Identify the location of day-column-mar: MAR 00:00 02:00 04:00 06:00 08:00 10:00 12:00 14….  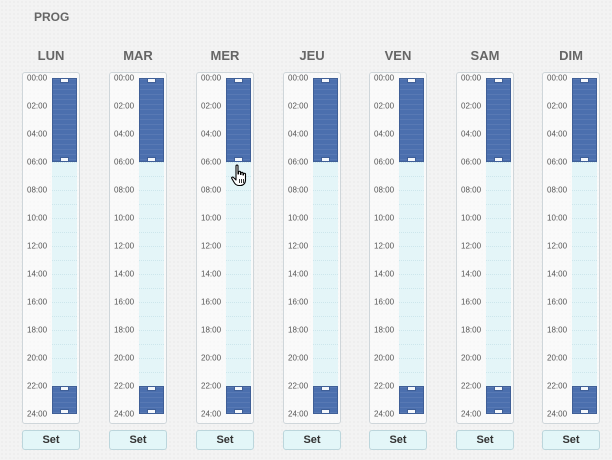
(138, 230).